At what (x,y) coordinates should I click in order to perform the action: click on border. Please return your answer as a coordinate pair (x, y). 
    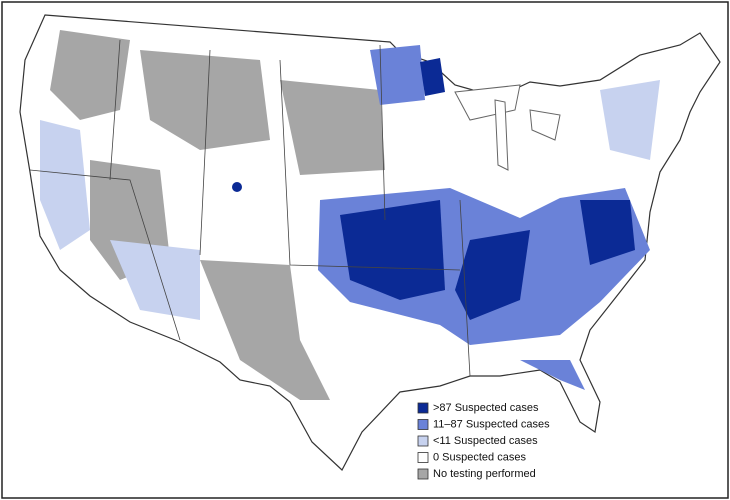
    Looking at the image, I should click on (105, 255).